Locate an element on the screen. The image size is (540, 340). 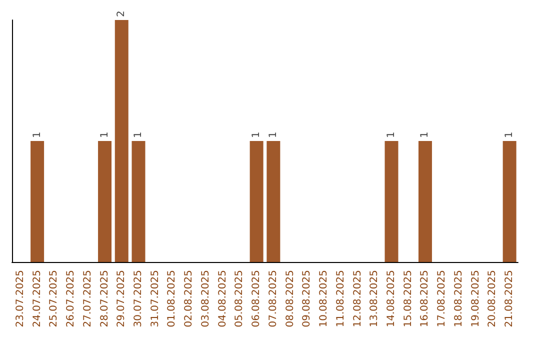
x-tick-label: 19.08.2025 is located at coordinates (476, 299).